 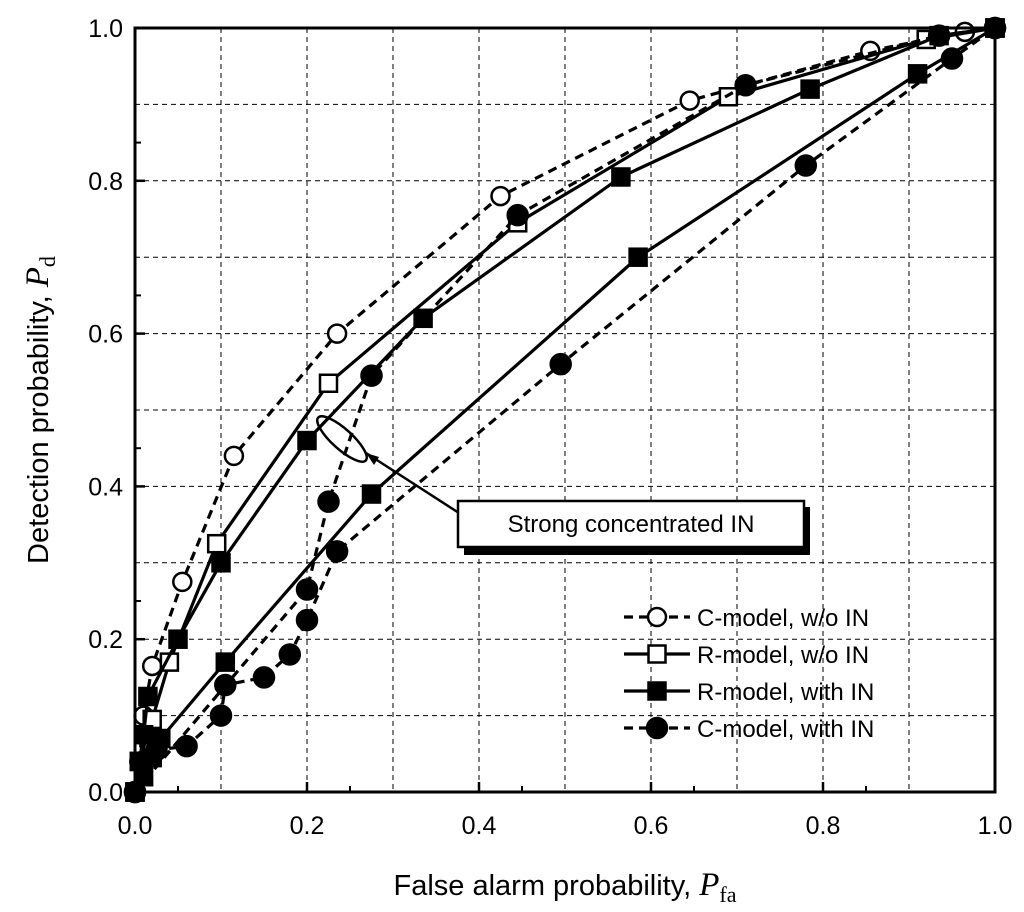 I want to click on annotation-leader-line, so click(x=412, y=483).